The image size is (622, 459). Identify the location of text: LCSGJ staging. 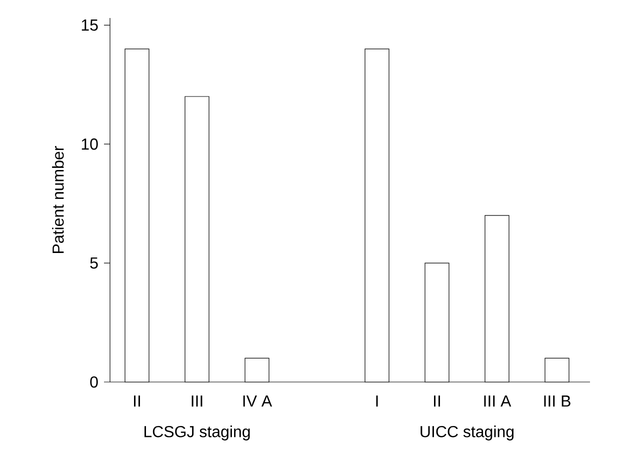
(197, 433).